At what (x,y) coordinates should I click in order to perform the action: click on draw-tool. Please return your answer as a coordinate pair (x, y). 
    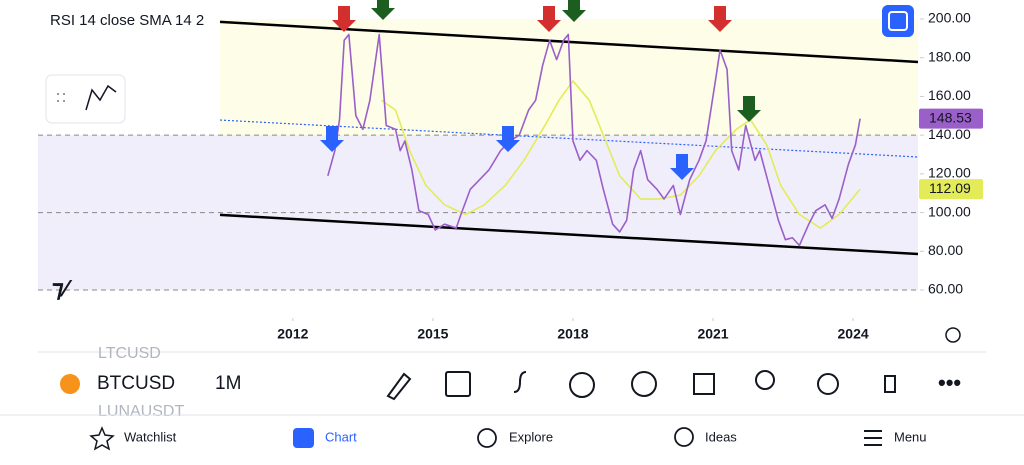
    Looking at the image, I should click on (399, 386).